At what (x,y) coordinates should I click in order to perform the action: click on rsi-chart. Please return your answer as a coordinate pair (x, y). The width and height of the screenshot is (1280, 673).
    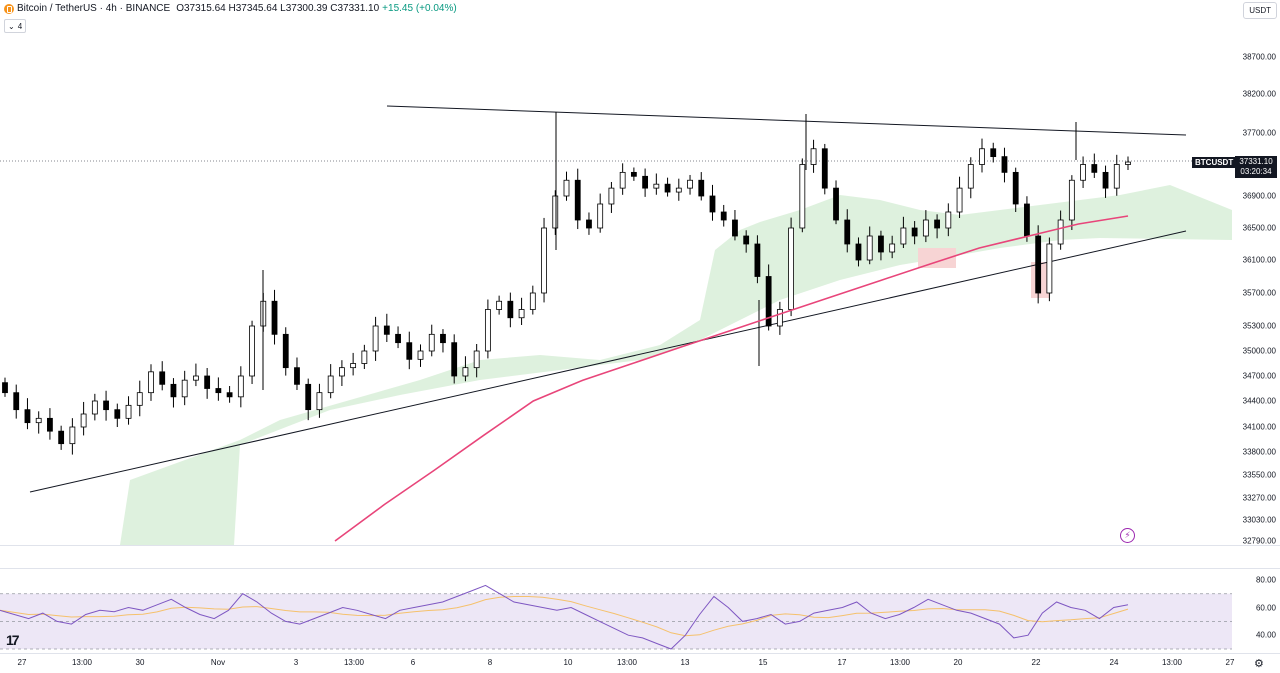
    Looking at the image, I should click on (616, 611).